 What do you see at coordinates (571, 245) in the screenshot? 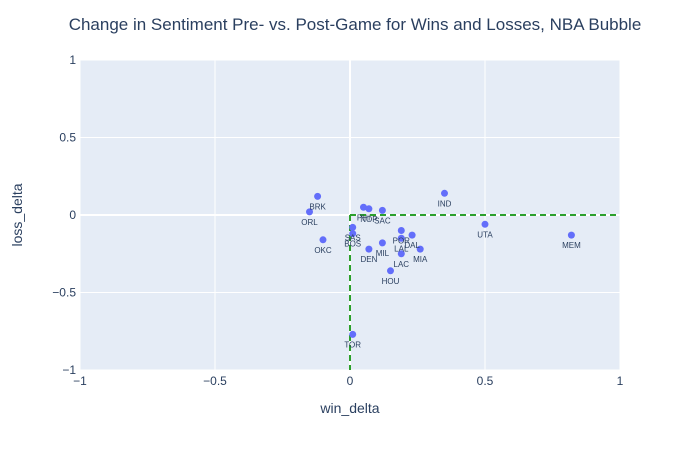
I see `point-label: MEM` at bounding box center [571, 245].